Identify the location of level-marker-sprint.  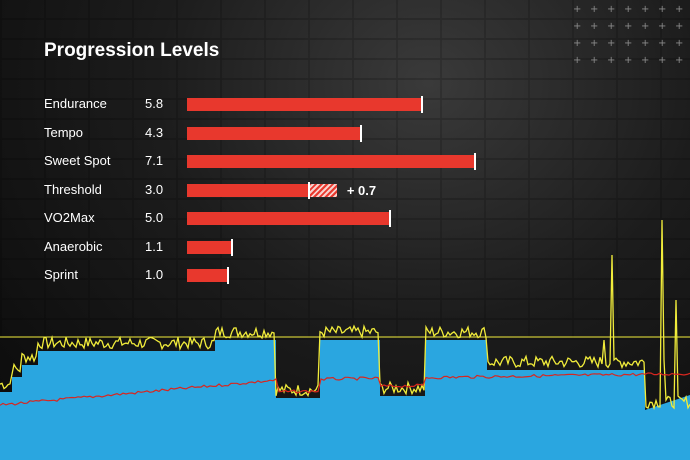
(227, 275).